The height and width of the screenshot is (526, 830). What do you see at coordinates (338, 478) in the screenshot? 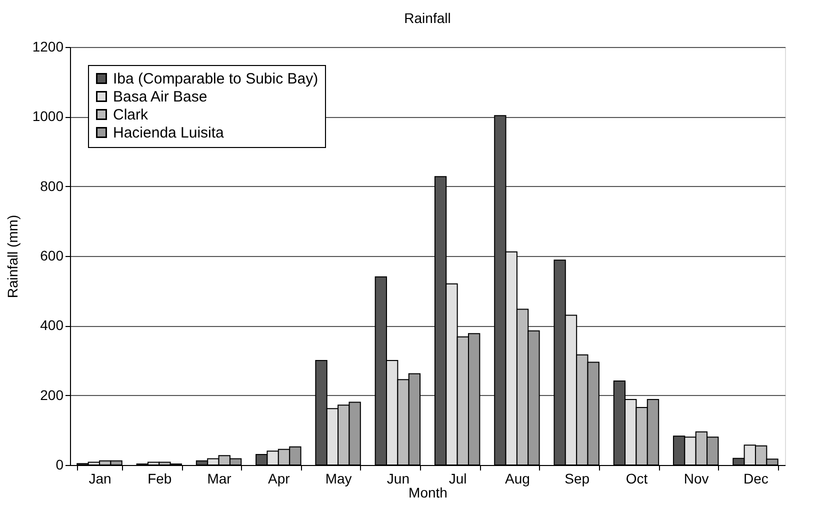
I see `x-tick-label: May` at bounding box center [338, 478].